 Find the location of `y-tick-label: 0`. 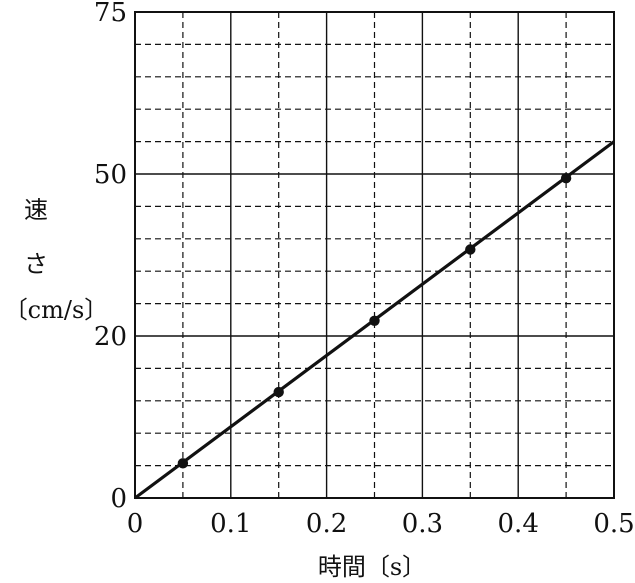

y-tick-label: 0 is located at coordinates (118, 499).